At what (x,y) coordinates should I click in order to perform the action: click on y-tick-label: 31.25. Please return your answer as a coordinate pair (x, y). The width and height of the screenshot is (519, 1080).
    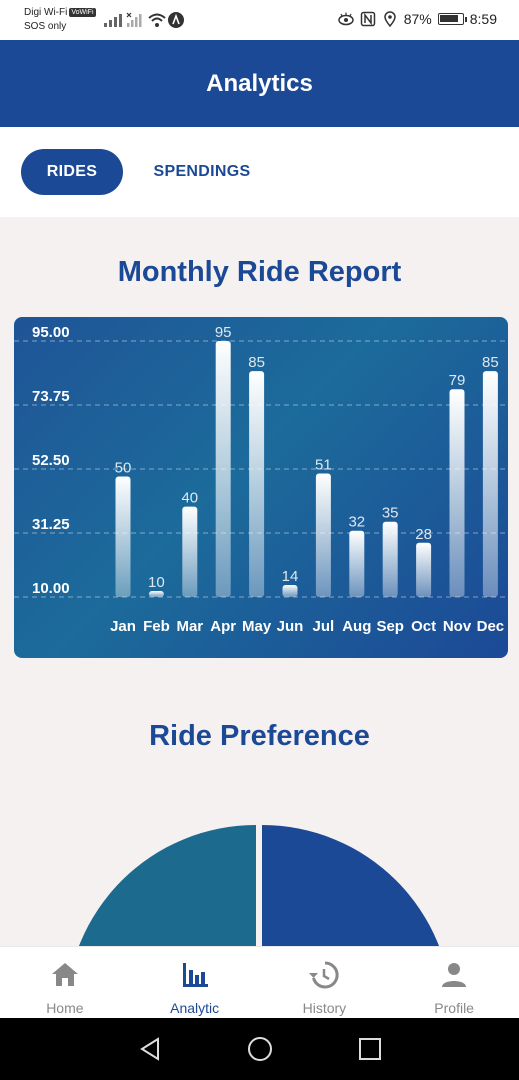
    Looking at the image, I should click on (51, 524).